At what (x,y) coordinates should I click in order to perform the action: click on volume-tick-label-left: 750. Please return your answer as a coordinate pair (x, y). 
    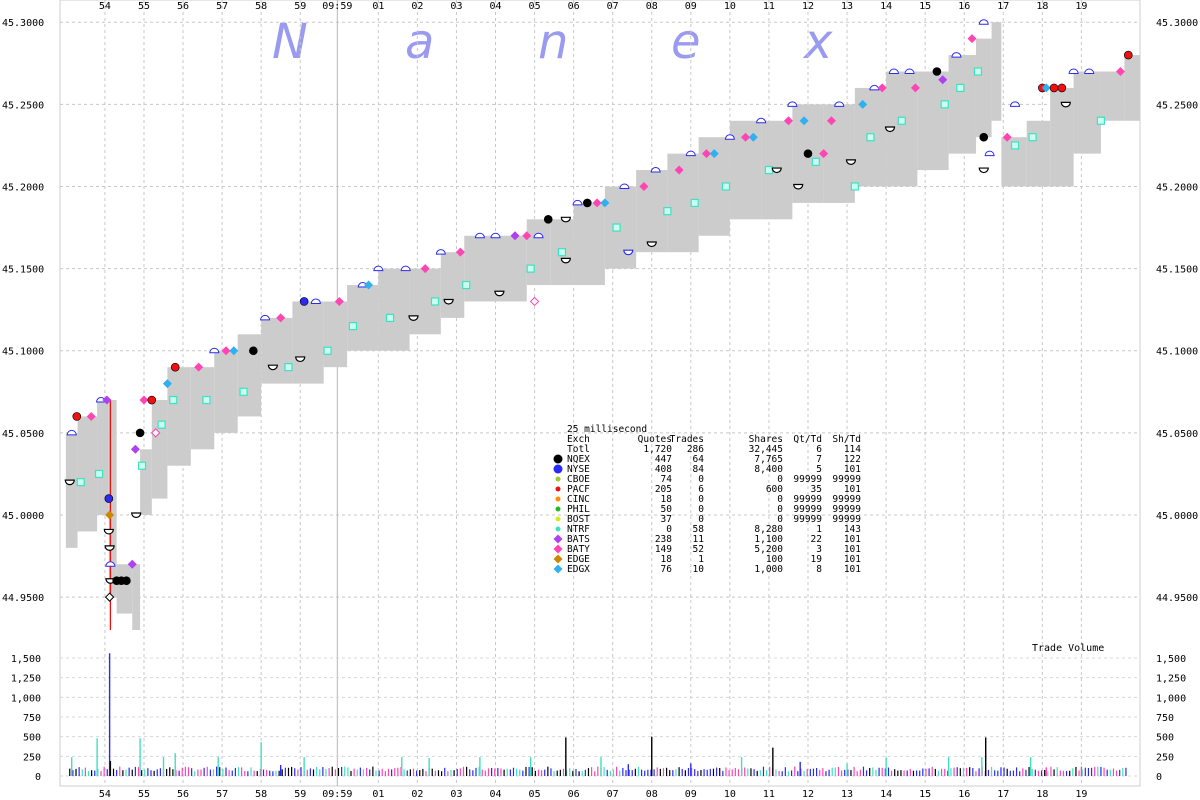
    Looking at the image, I should click on (32, 718).